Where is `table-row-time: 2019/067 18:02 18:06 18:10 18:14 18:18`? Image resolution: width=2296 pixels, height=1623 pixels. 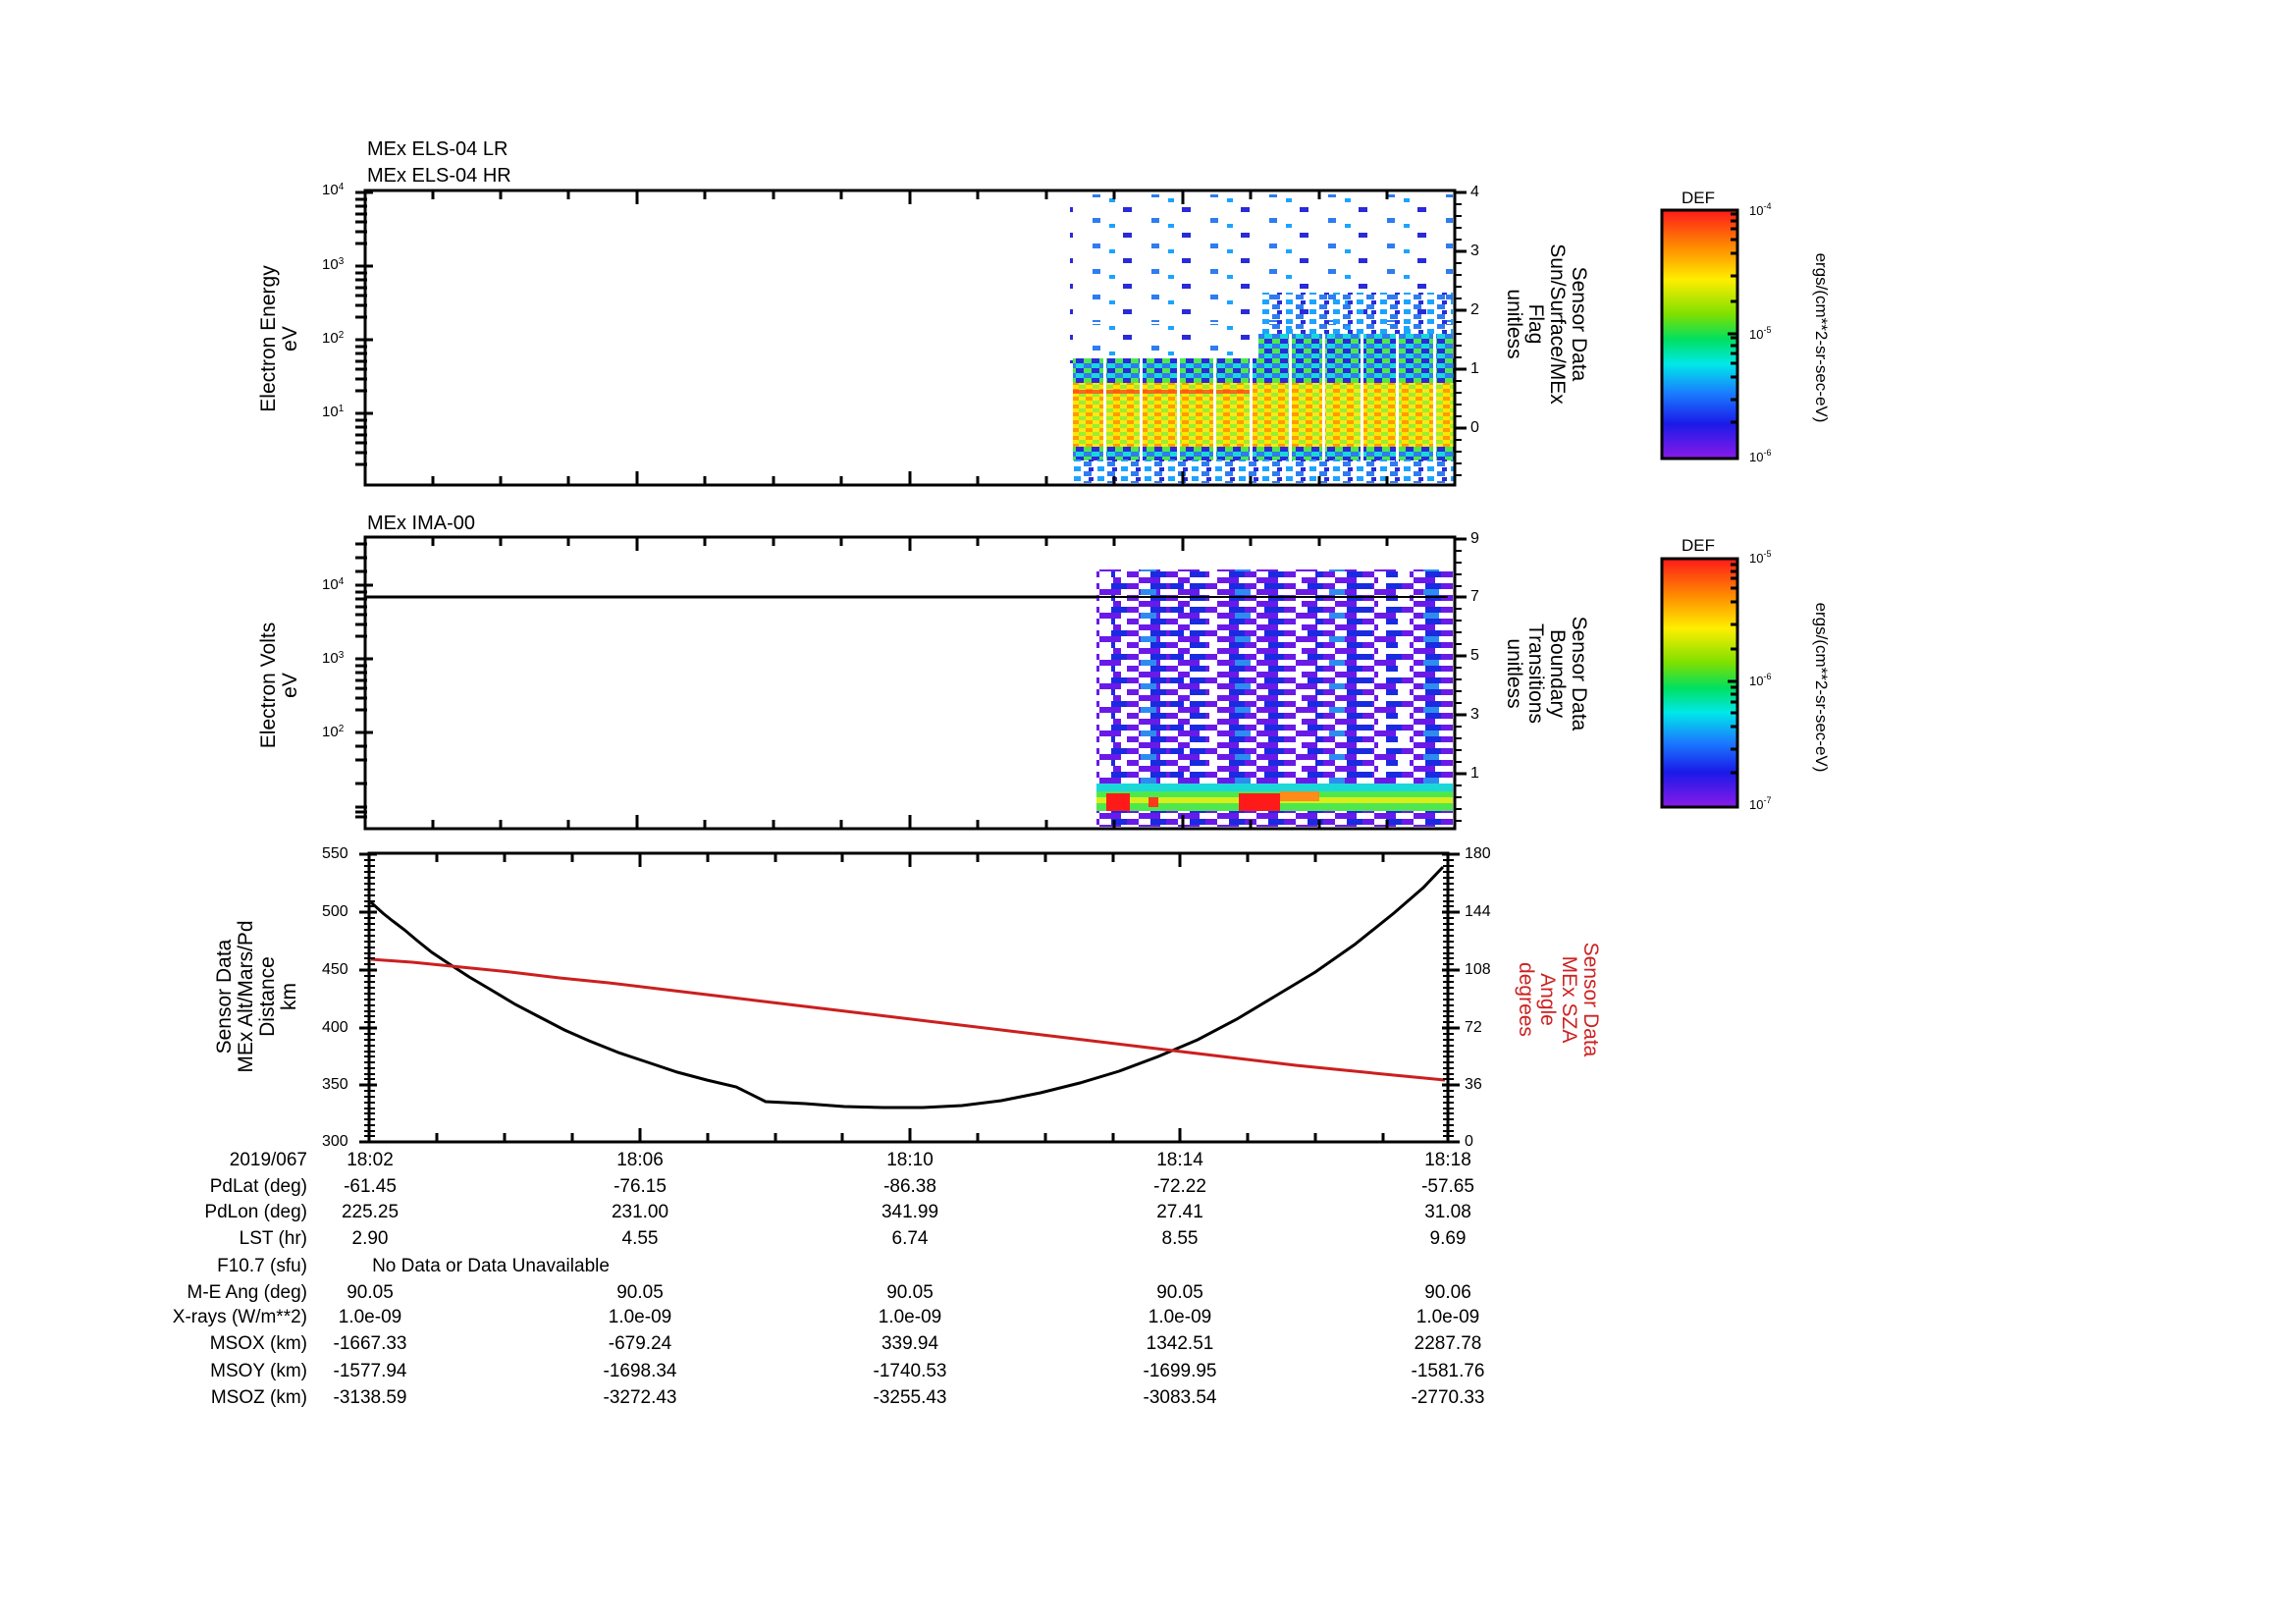
table-row-time: 2019/067 18:02 18:06 18:10 18:14 18:18 is located at coordinates (850, 1160).